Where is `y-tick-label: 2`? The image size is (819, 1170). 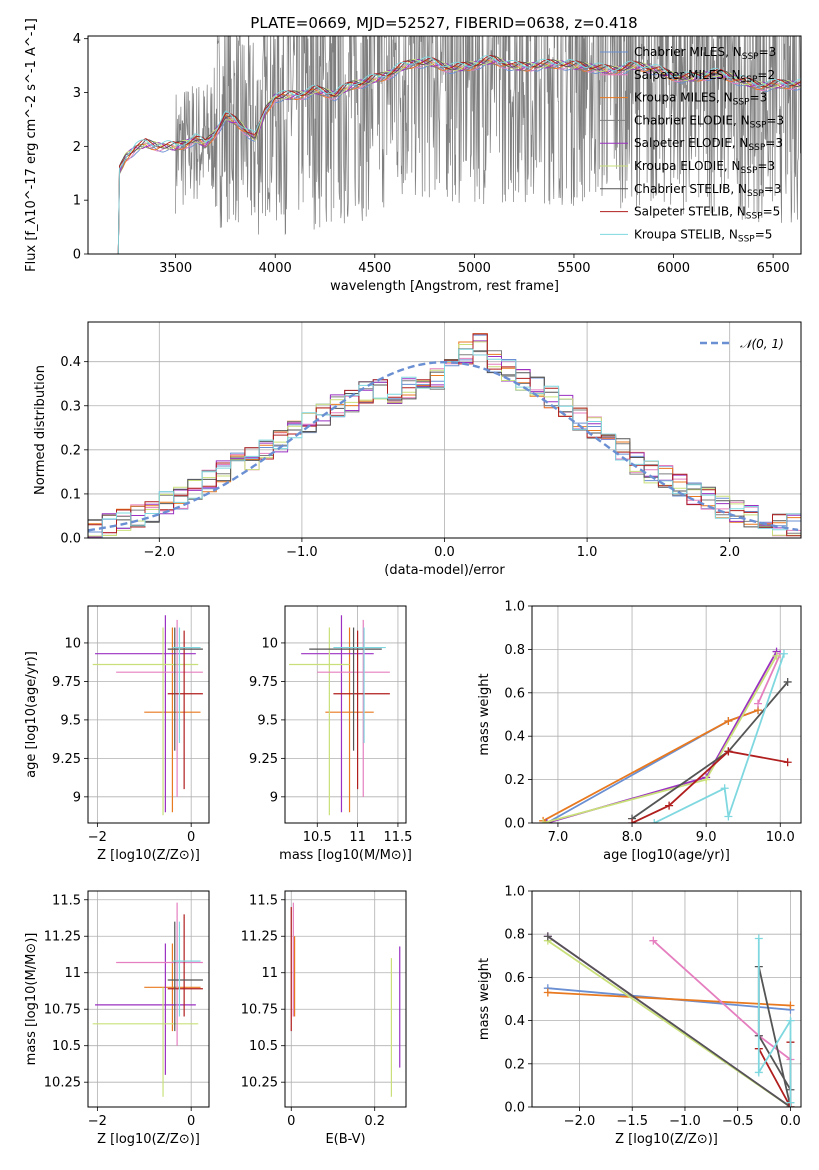
y-tick-label: 2 is located at coordinates (77, 147).